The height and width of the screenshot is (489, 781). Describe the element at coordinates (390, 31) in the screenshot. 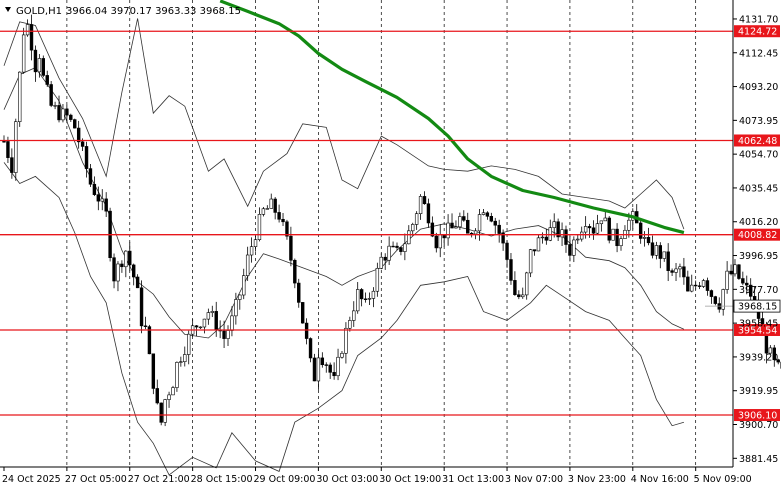

I see `price-level: 4124.72` at that location.